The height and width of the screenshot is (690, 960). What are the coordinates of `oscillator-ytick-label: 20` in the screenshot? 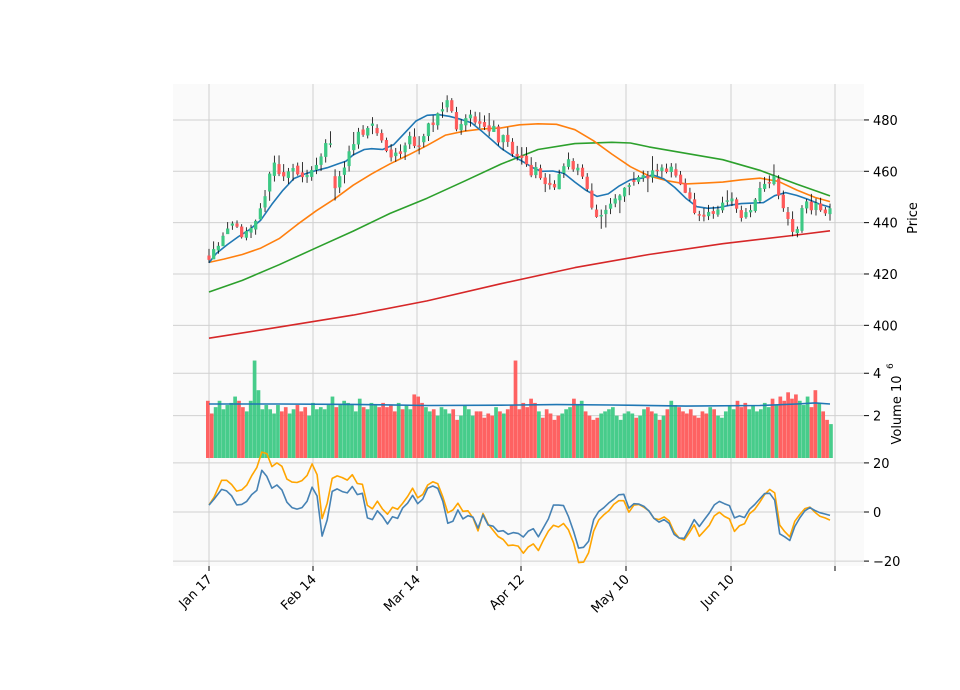 It's located at (881, 464).